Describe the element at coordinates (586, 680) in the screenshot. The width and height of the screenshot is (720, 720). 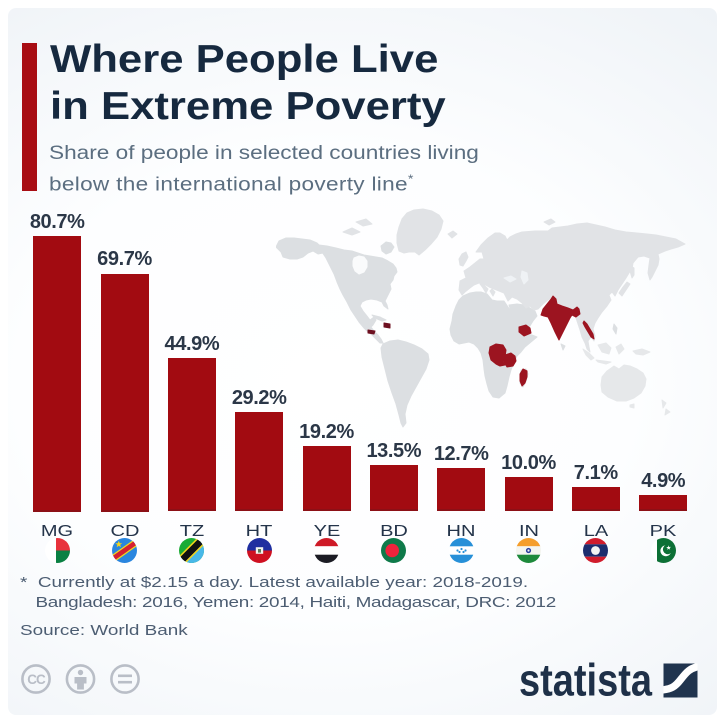
I see `svg-text: statista` at that location.